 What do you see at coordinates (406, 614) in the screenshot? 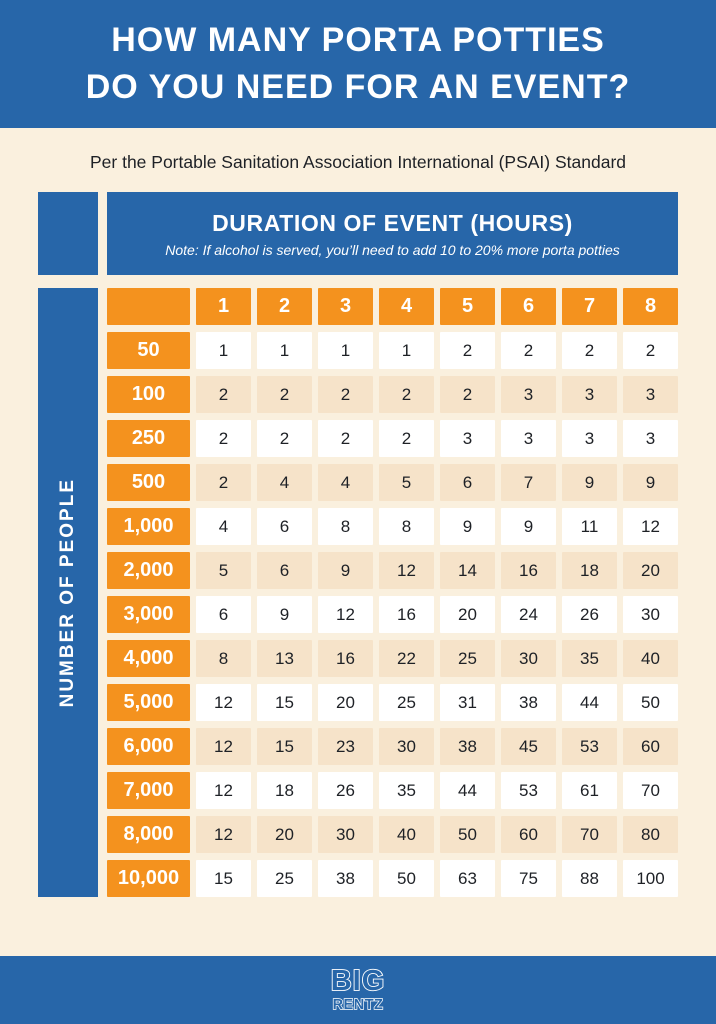
I see `count-cell: 16` at bounding box center [406, 614].